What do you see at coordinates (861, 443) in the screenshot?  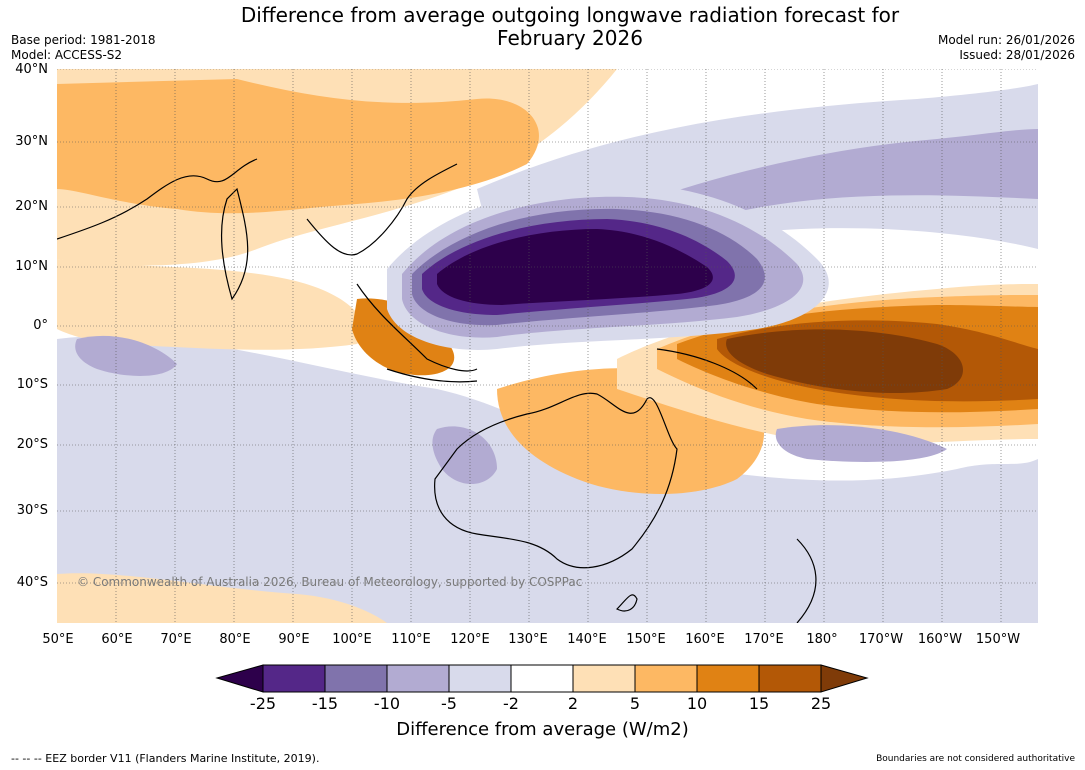 I see `anomaly-region-negative-south-pacific` at bounding box center [861, 443].